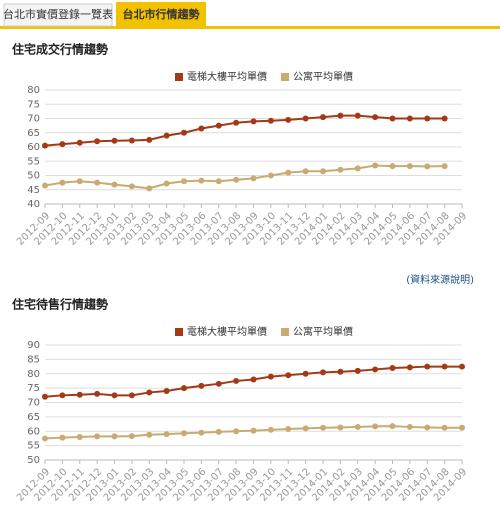  Describe the element at coordinates (440, 279) in the screenshot. I see `source-link: (資料來源說明)` at that location.